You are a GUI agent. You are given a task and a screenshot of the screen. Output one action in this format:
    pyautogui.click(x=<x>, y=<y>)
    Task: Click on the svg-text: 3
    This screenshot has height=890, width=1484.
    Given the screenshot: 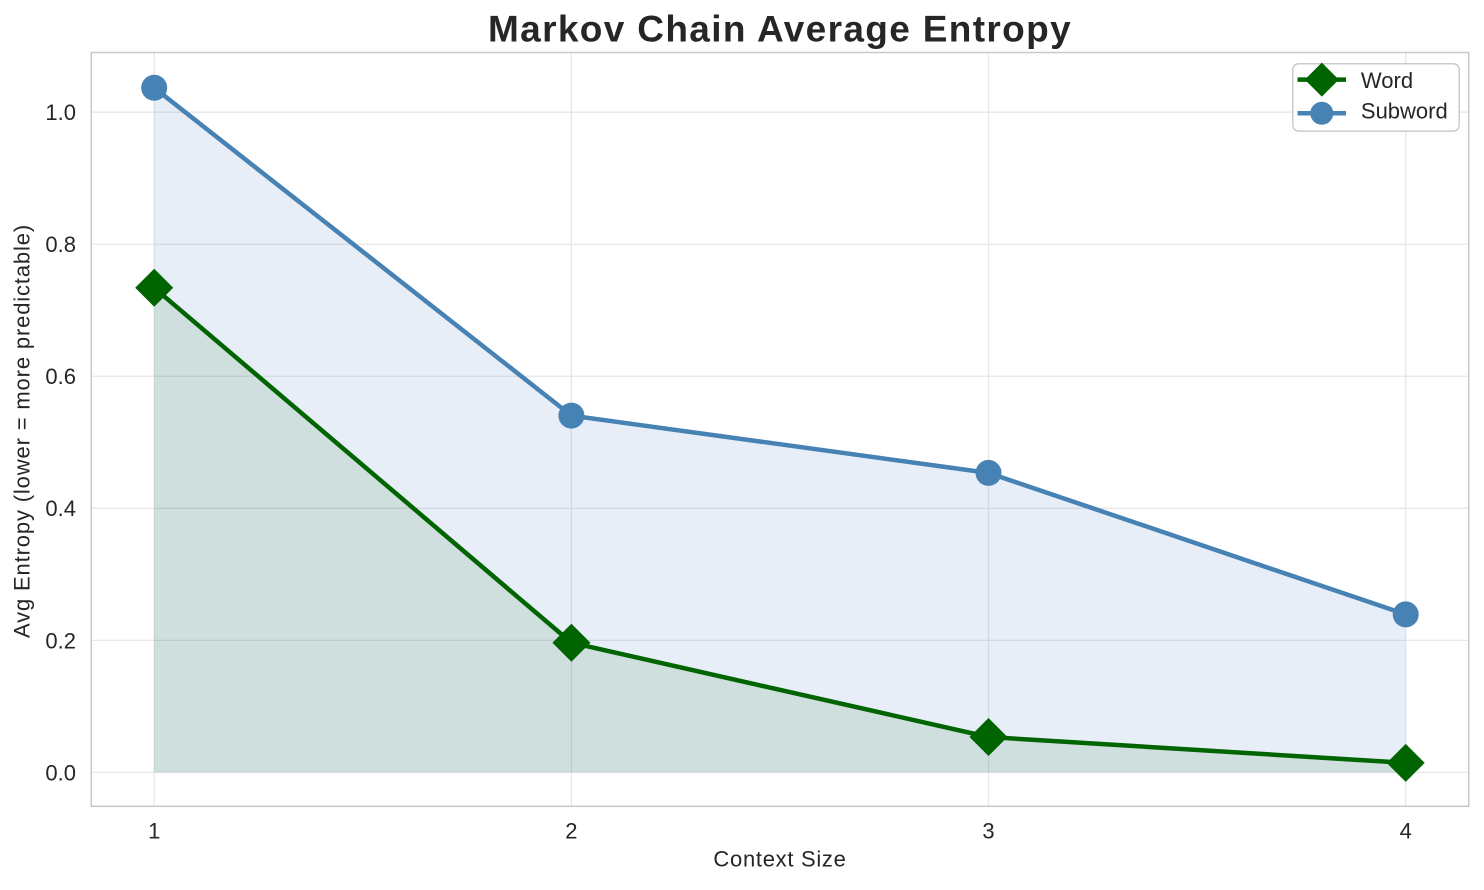 What is the action you would take?
    pyautogui.click(x=988, y=831)
    